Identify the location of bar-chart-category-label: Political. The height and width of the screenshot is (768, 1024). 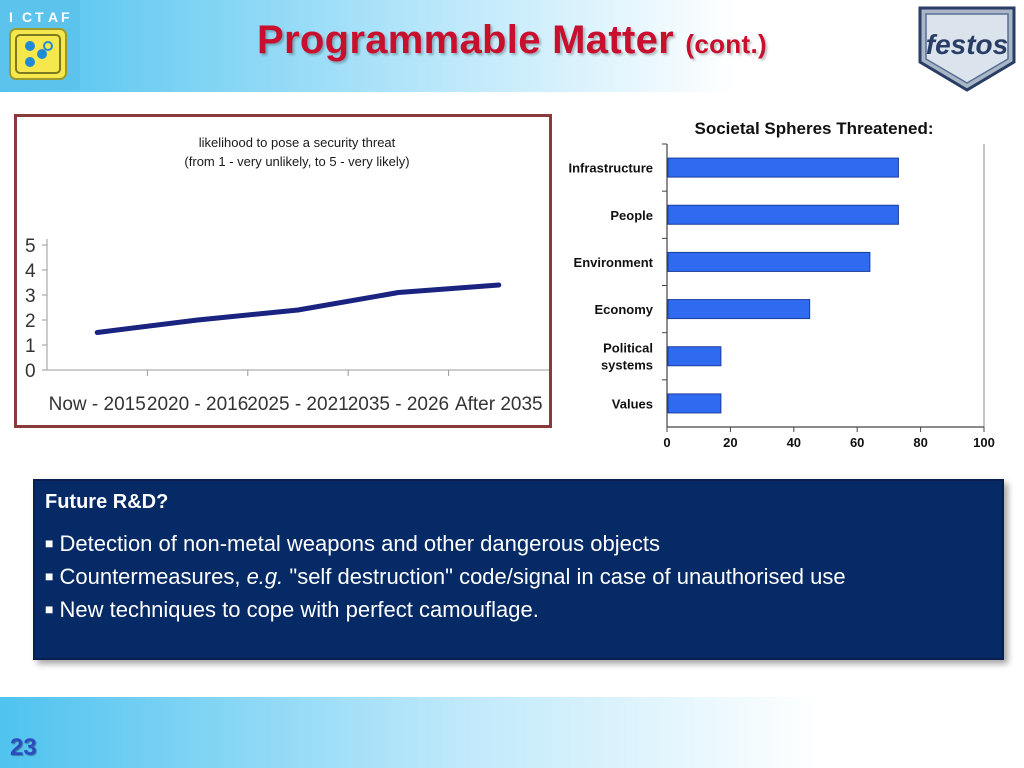
(628, 347).